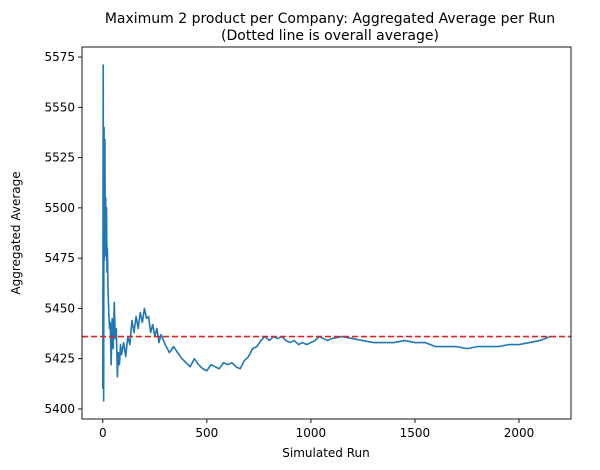  What do you see at coordinates (59, 208) in the screenshot?
I see `y-tick-label: 5500` at bounding box center [59, 208].